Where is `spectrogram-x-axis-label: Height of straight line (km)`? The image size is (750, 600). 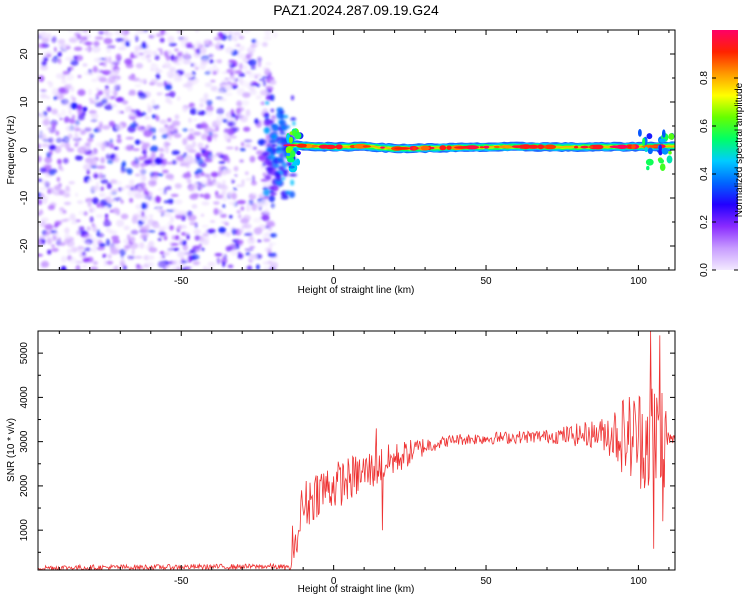 spectrogram-x-axis-label: Height of straight line (km) is located at coordinates (356, 290).